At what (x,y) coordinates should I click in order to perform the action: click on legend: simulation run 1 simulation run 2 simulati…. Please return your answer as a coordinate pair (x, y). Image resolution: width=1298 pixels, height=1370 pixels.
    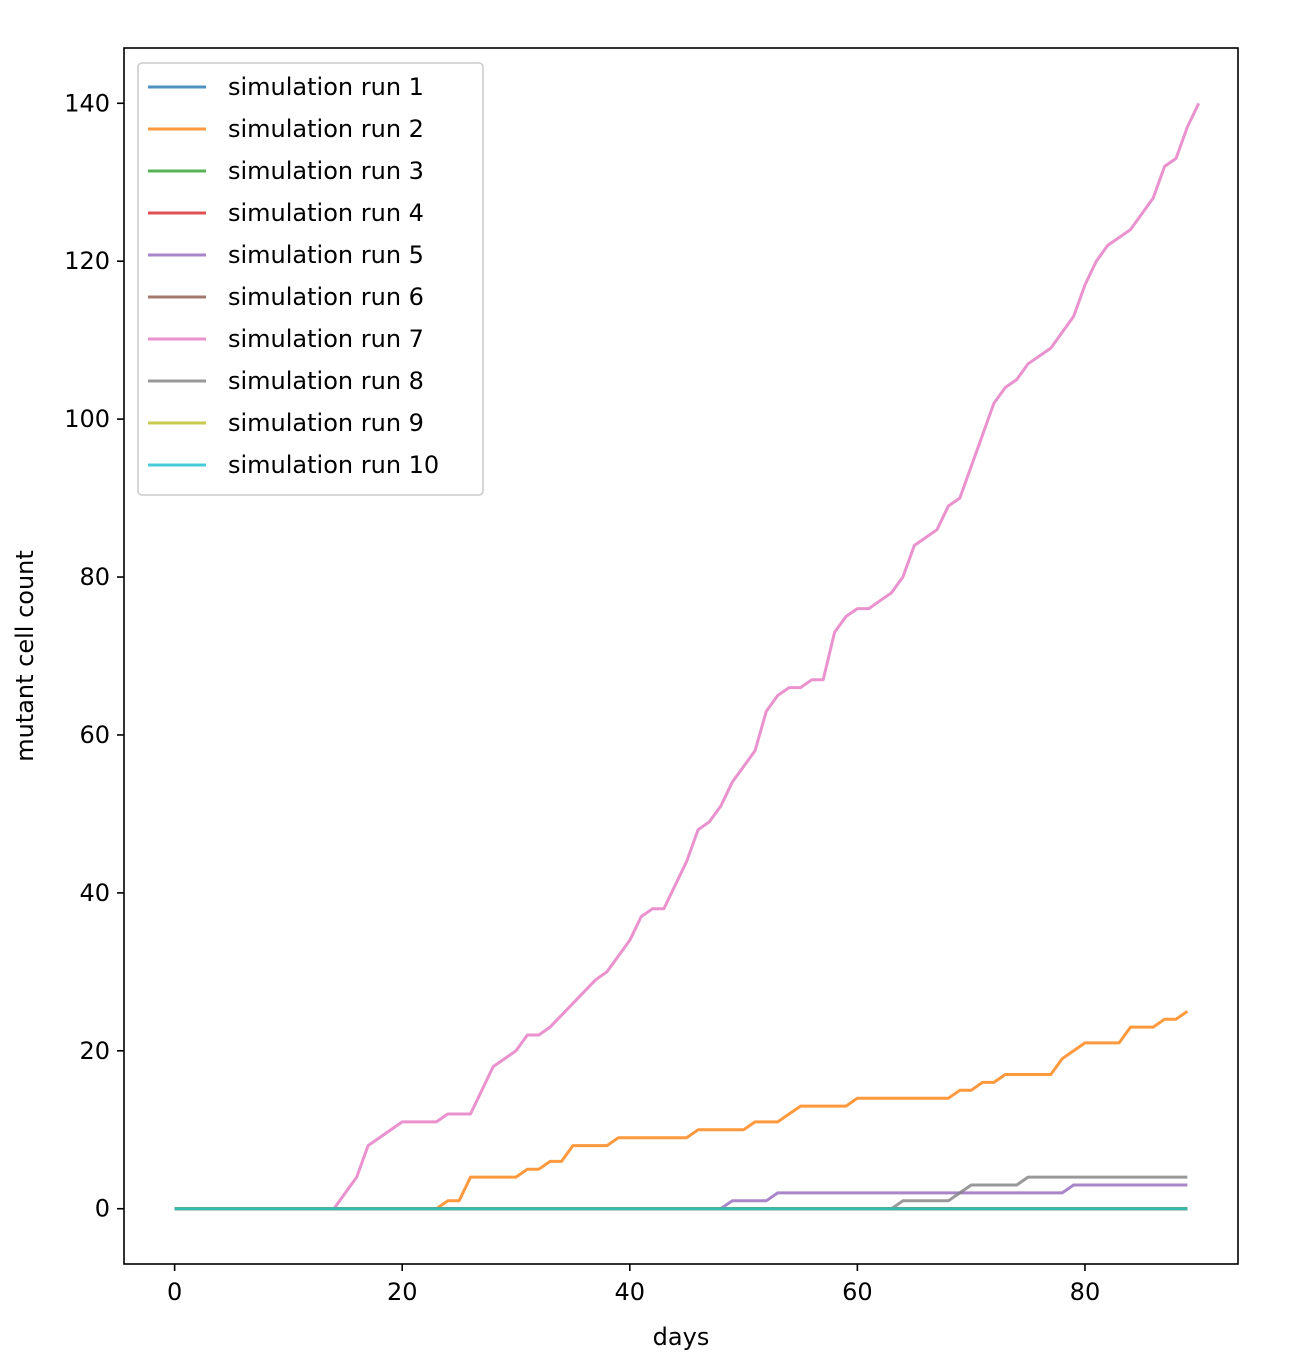
    Looking at the image, I should click on (310, 279).